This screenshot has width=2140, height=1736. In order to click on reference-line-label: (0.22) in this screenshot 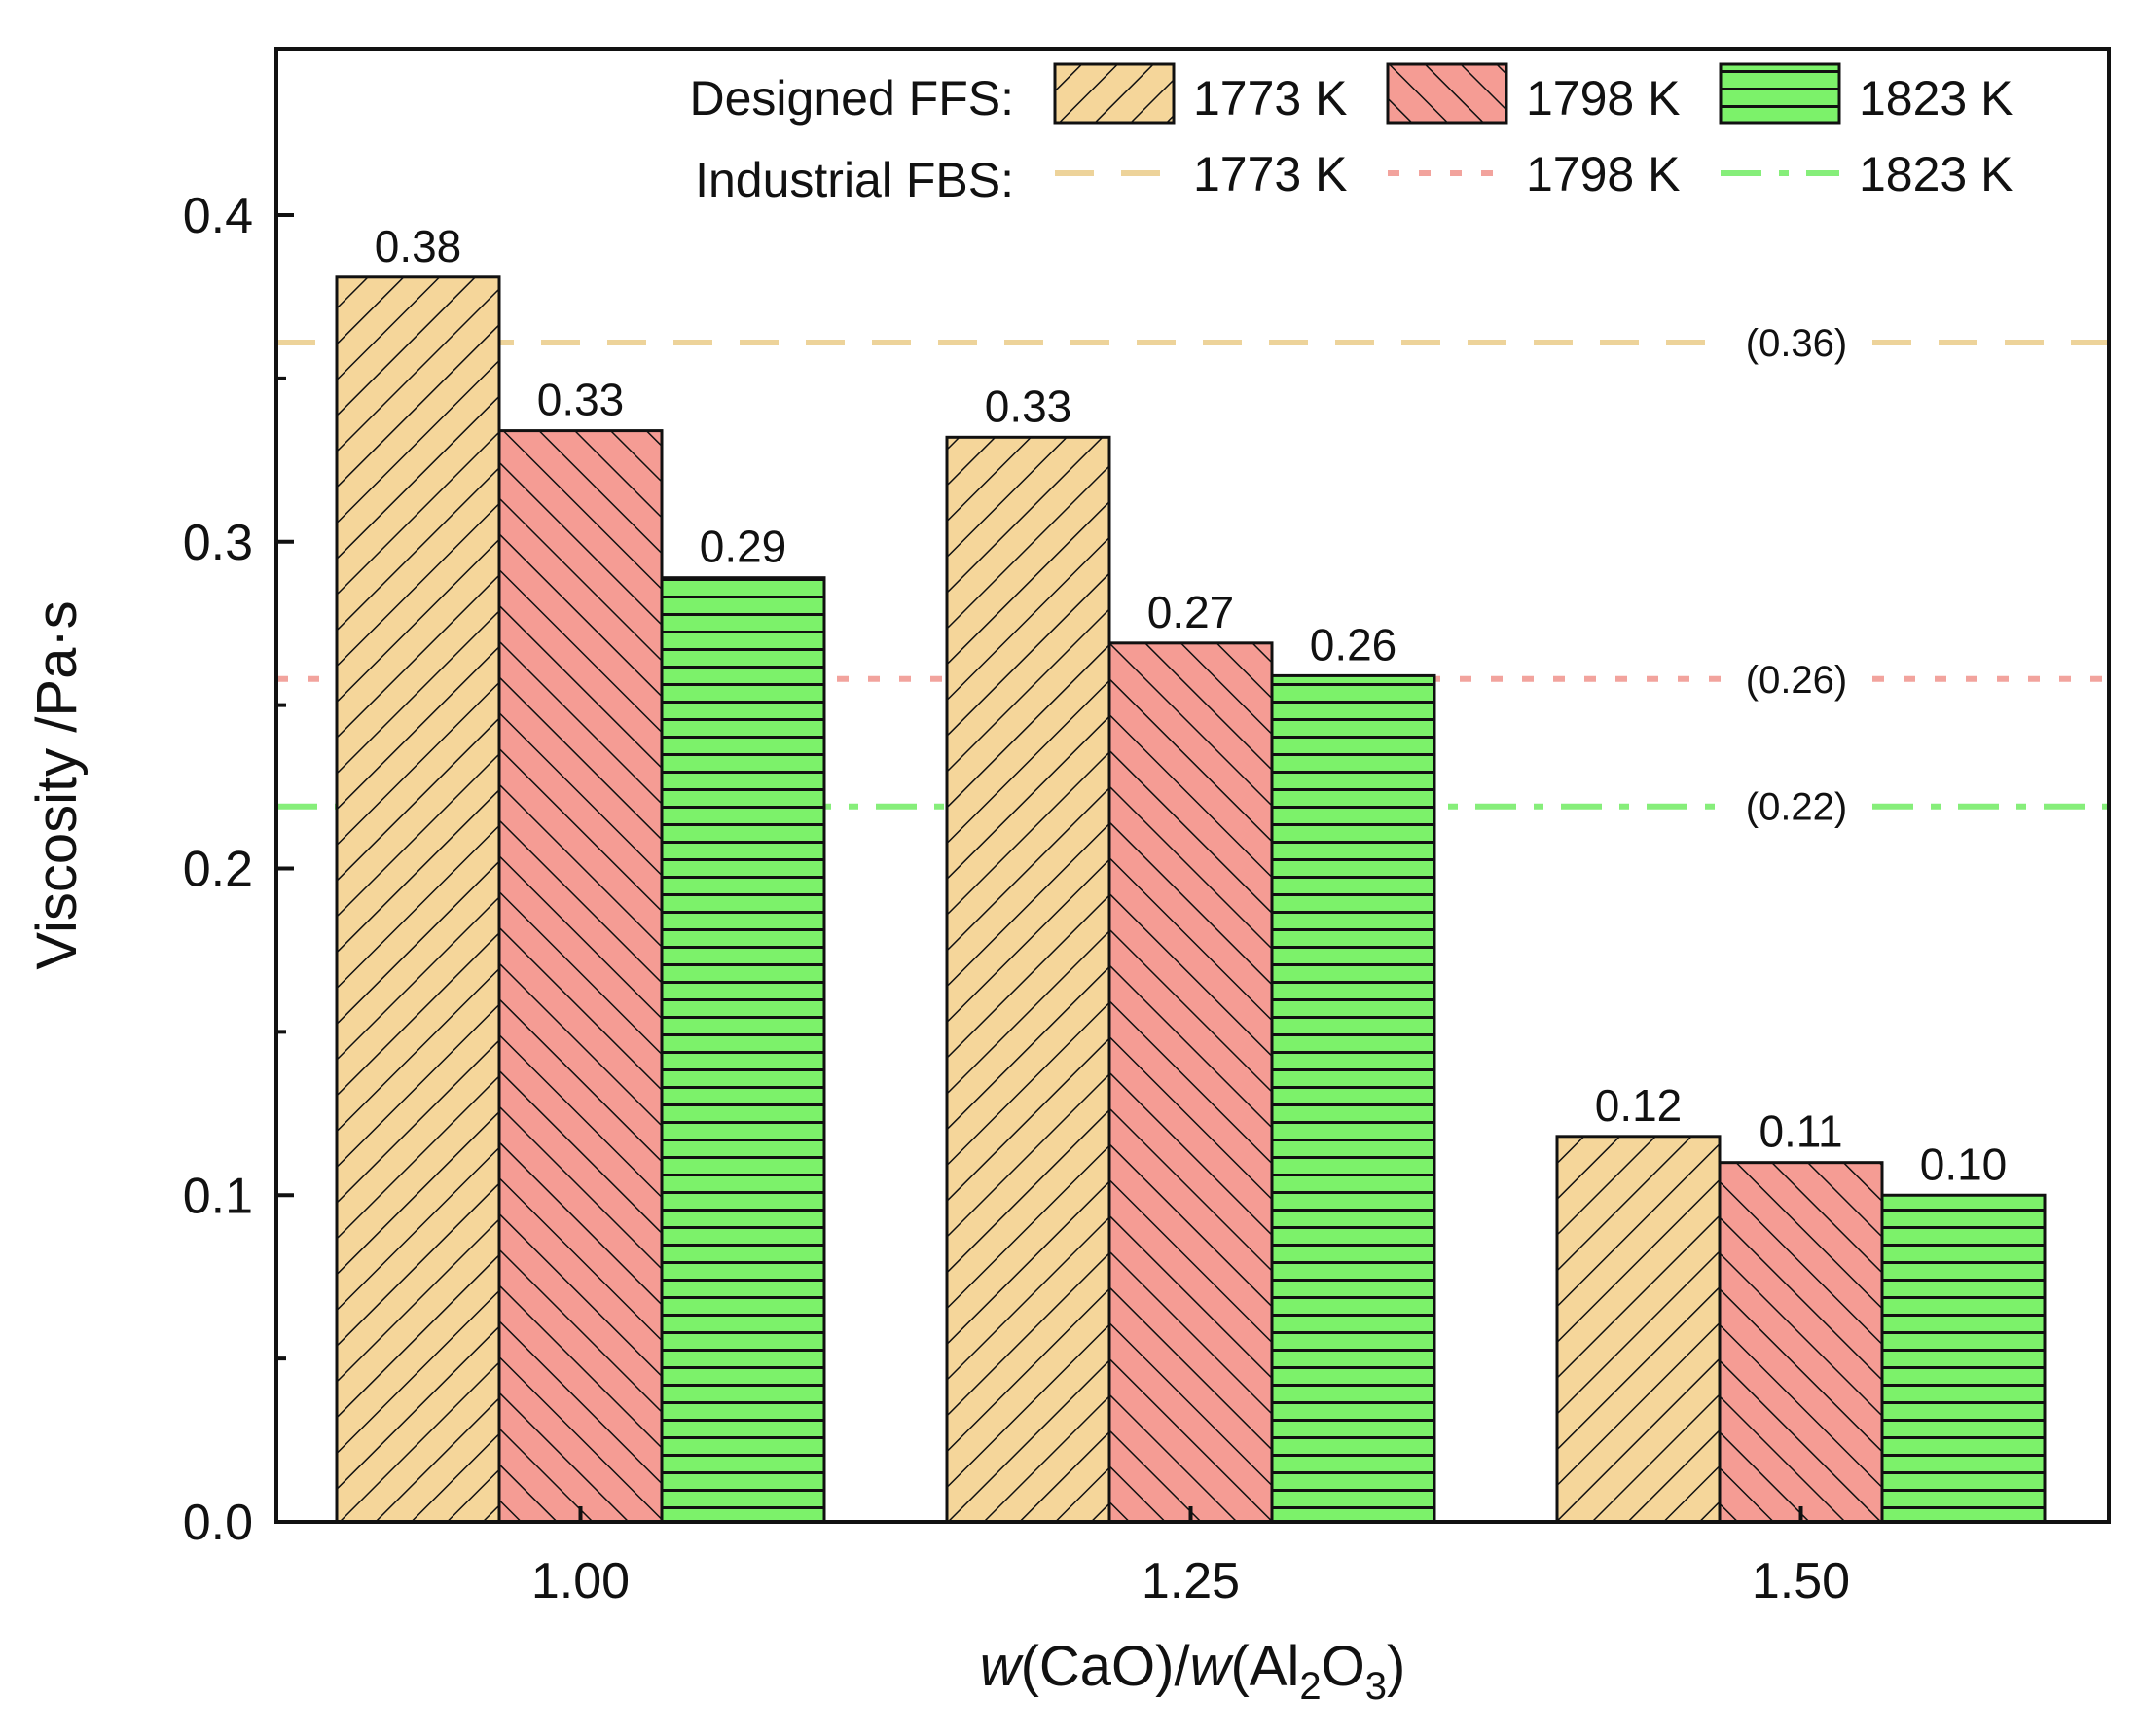, I will do `click(1797, 808)`.